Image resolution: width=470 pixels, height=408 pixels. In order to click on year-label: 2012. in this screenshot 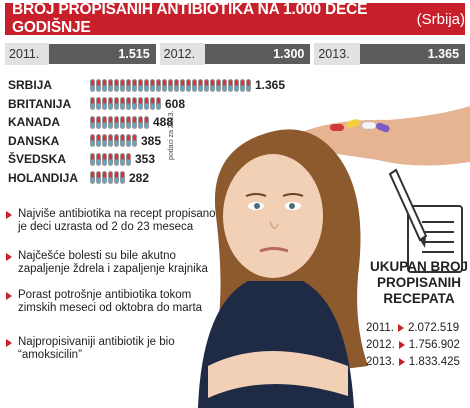, I will do `click(182, 54)`.